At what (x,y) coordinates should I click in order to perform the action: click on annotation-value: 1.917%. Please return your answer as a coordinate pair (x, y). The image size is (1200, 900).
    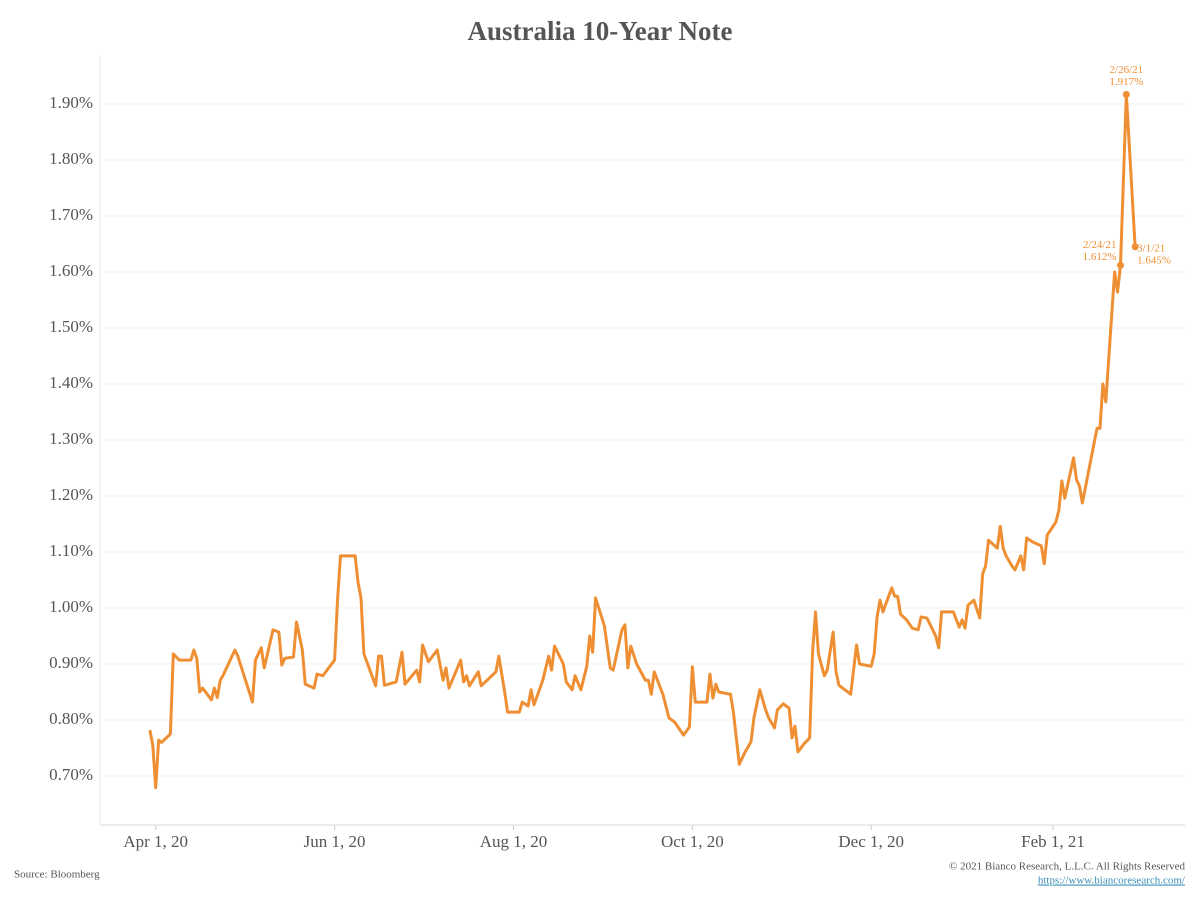
    Looking at the image, I should click on (1126, 82).